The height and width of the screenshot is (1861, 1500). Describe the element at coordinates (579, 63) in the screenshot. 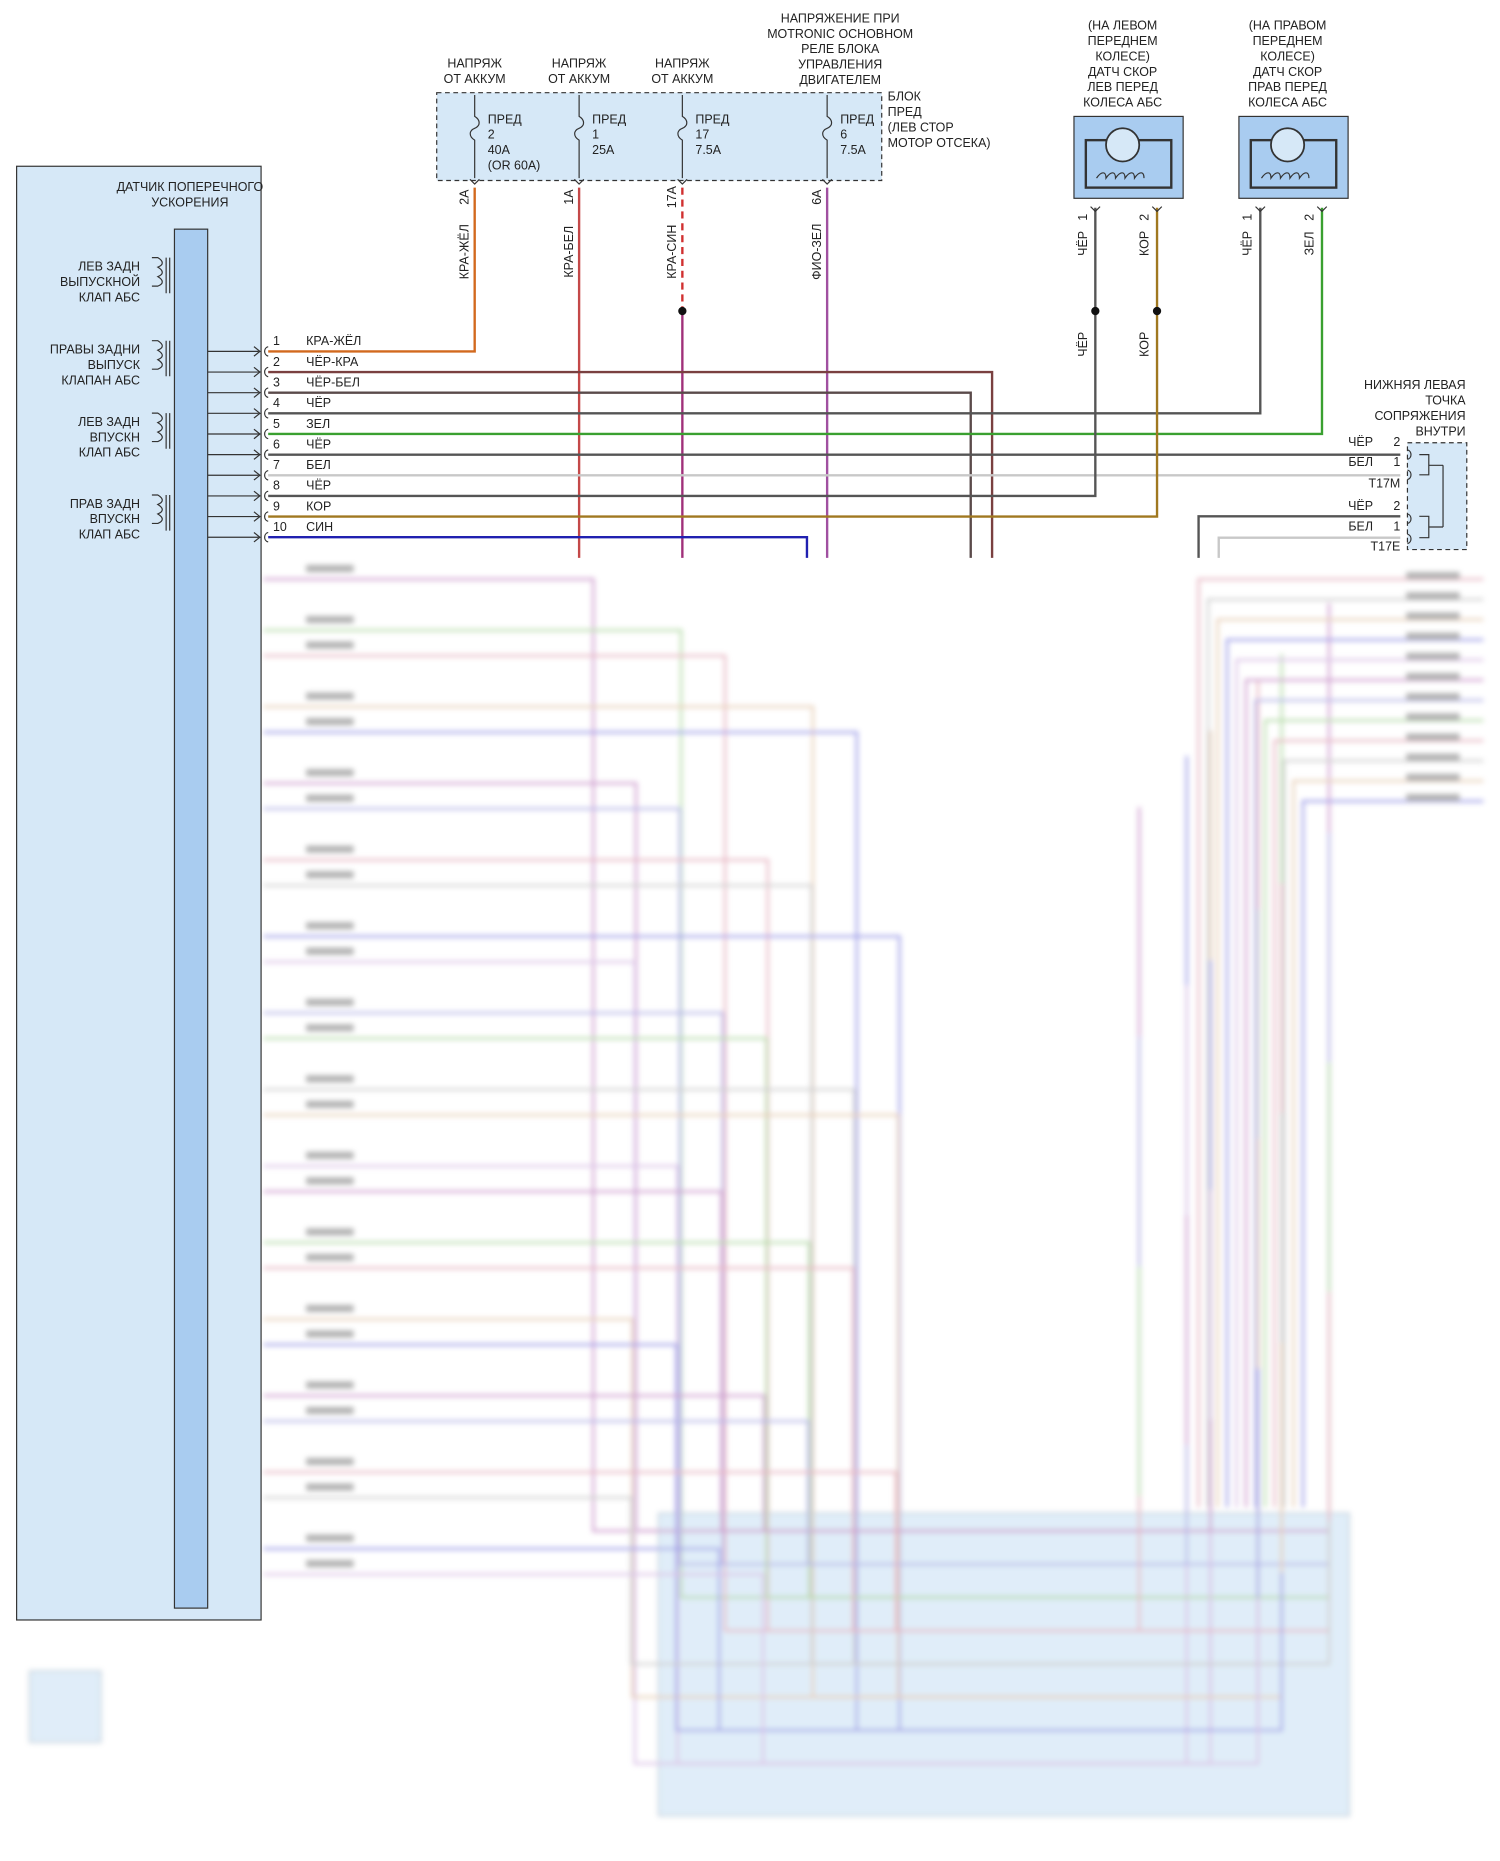

I see `voltage-source: НАПРЯЖ` at that location.